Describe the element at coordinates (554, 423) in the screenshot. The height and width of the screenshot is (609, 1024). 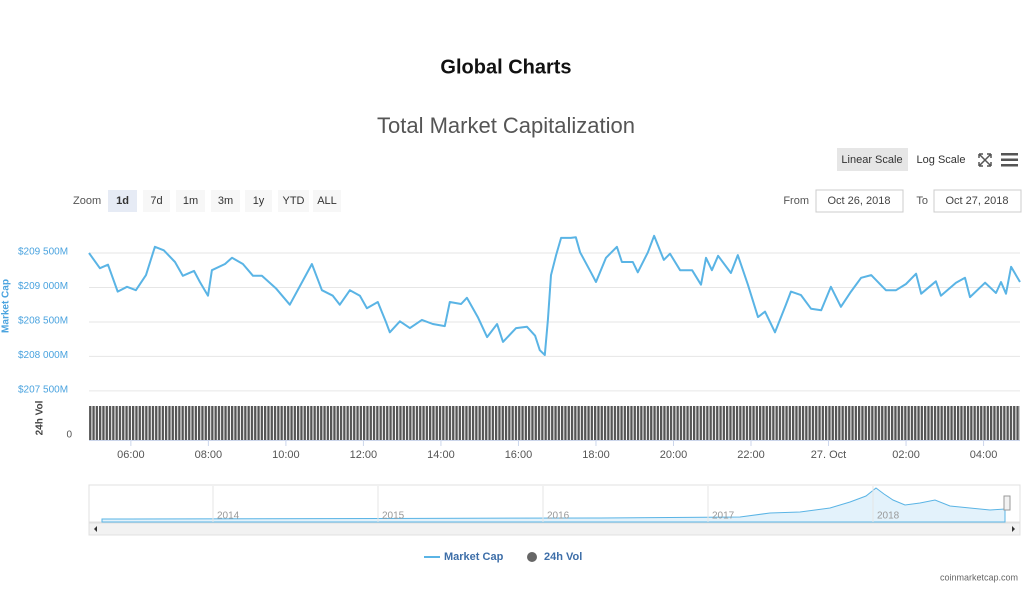
I see `volume-bars` at that location.